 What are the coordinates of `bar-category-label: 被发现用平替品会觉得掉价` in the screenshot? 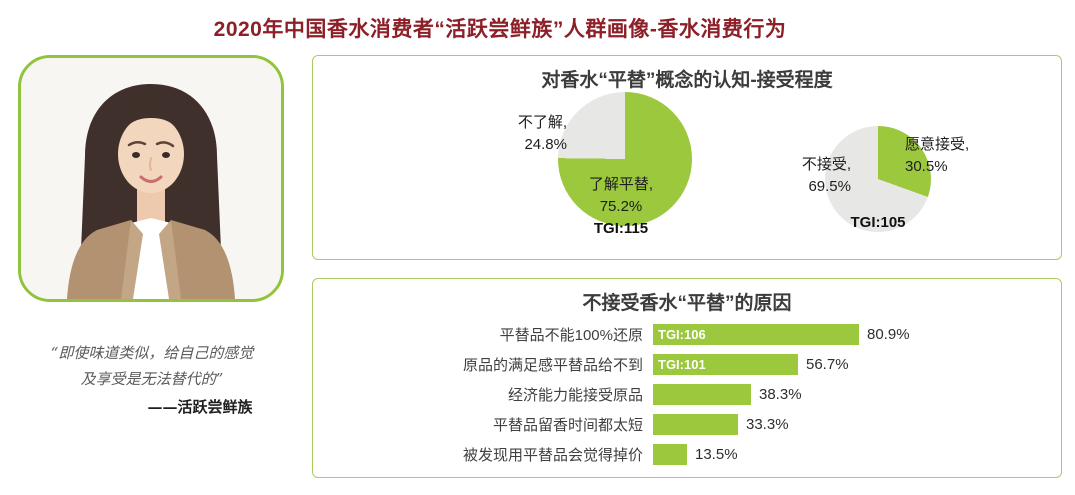 It's located at (552, 455).